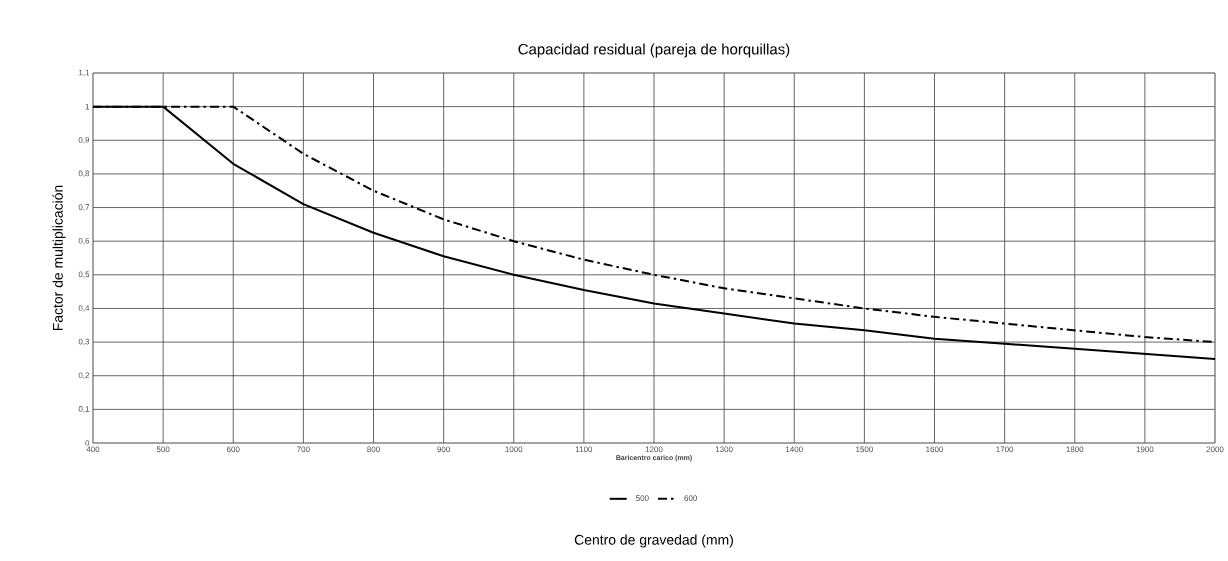 The image size is (1228, 561). What do you see at coordinates (653, 541) in the screenshot?
I see `text: Centro de gravedad (mm)` at bounding box center [653, 541].